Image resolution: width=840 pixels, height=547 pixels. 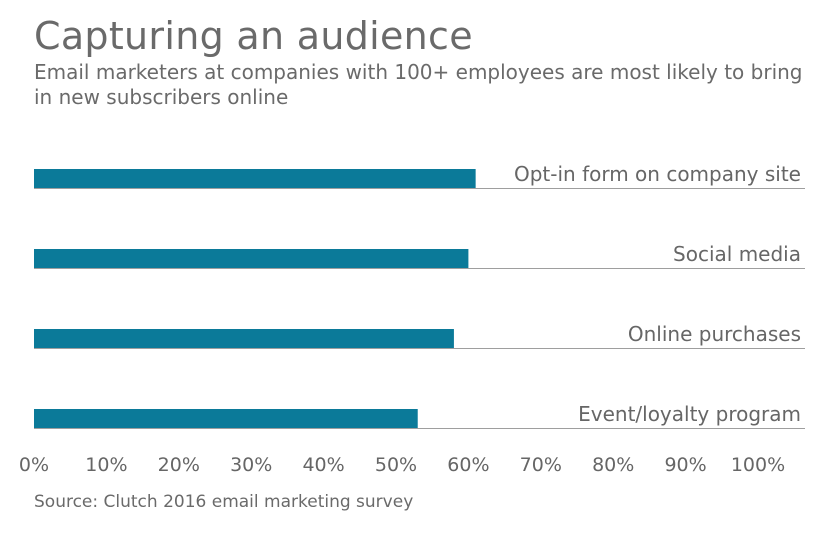 What do you see at coordinates (323, 465) in the screenshot?
I see `x-tick-label: 40%` at bounding box center [323, 465].